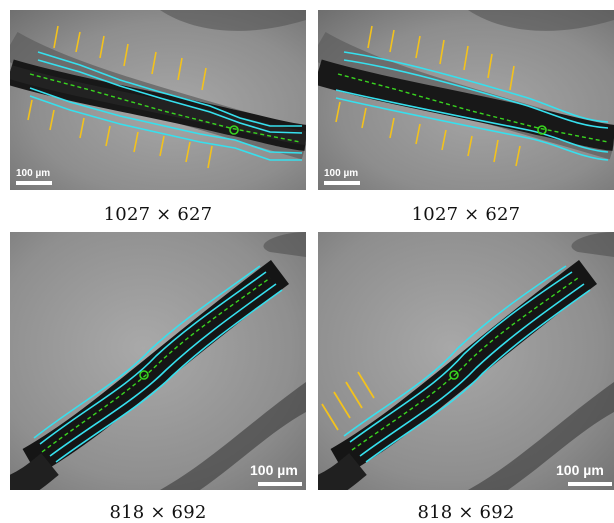 The image size is (614, 523). I want to click on caption-top-left: 1027 × 627, so click(158, 214).